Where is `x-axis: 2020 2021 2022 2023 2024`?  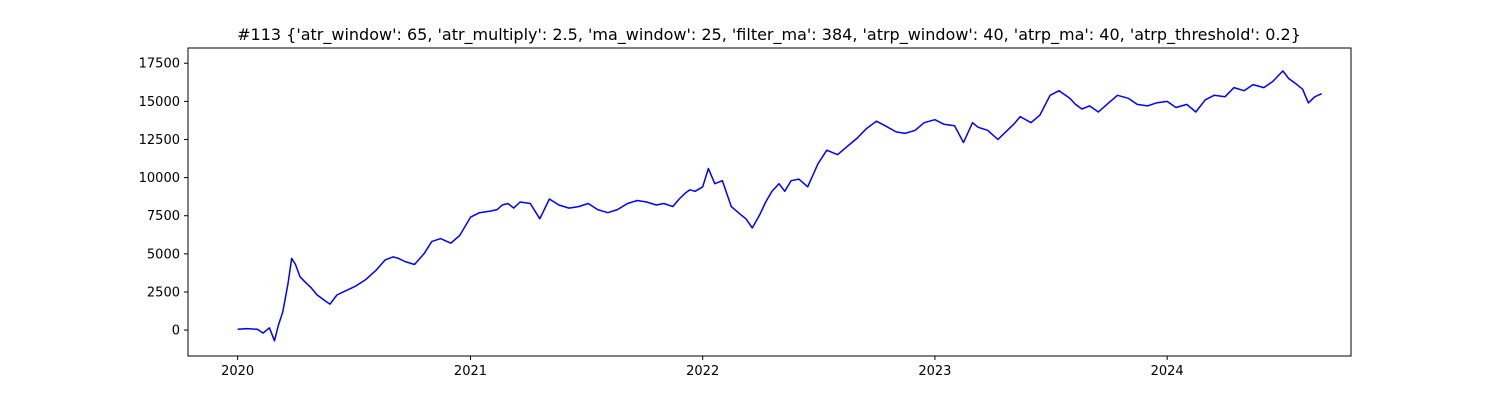 x-axis: 2020 2021 2022 2023 2024 is located at coordinates (702, 367).